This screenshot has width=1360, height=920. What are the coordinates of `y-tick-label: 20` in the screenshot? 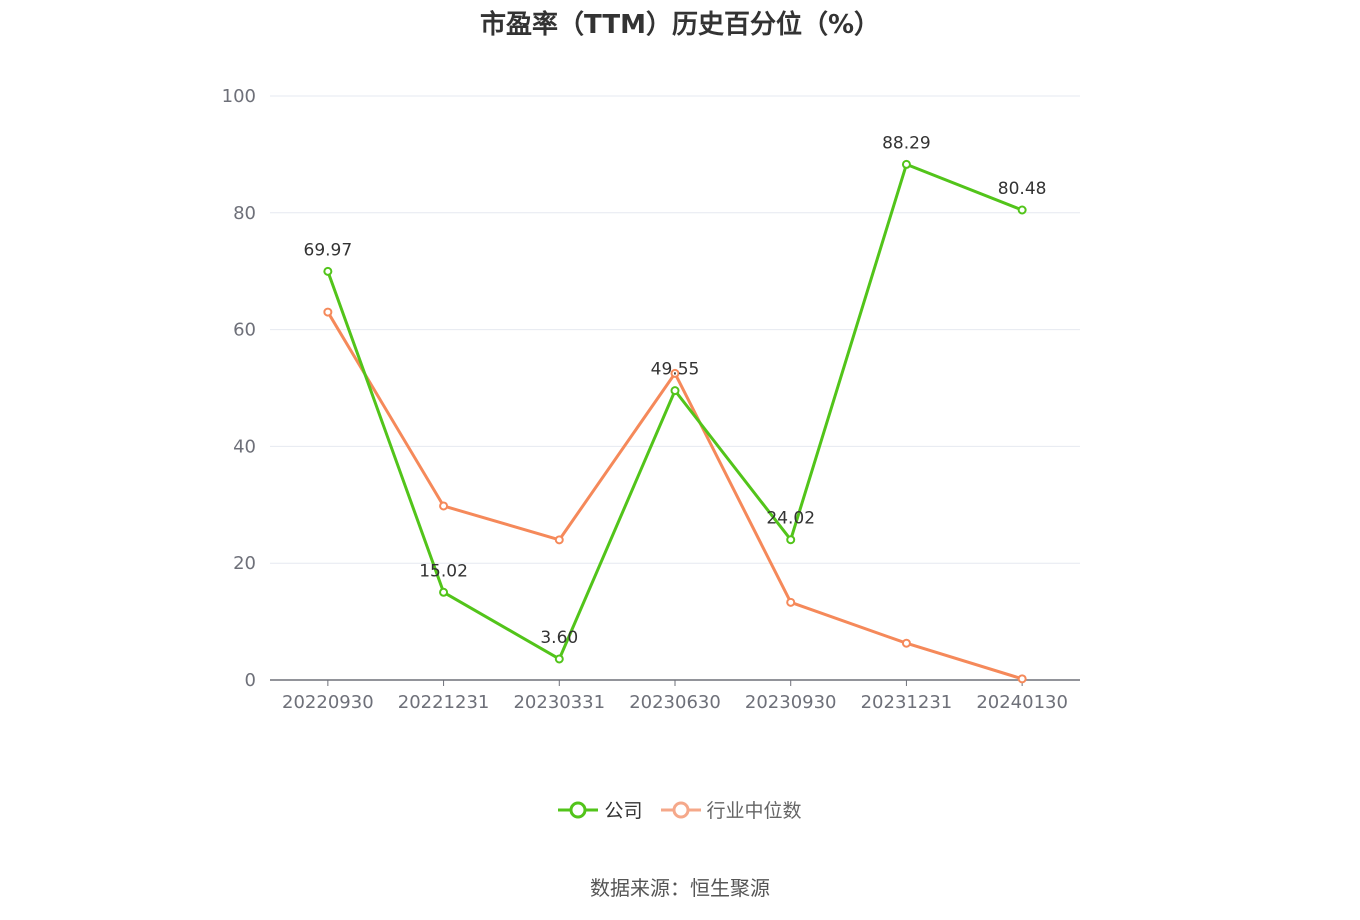 It's located at (244, 563).